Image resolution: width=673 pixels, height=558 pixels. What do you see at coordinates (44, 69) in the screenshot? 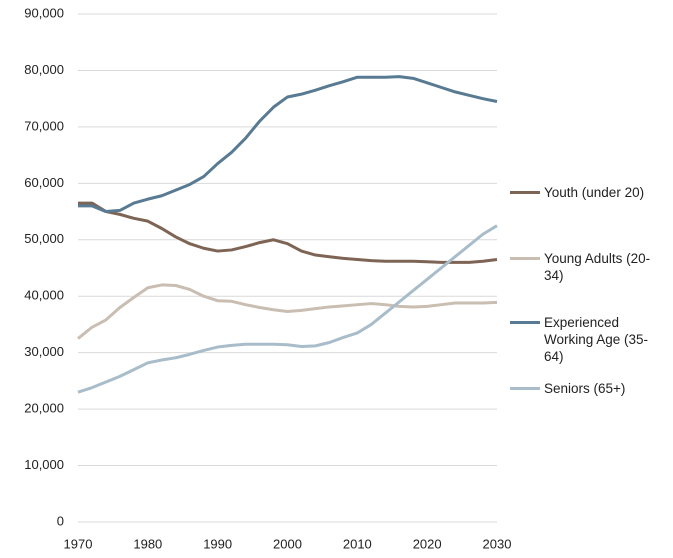
I see `y-tick-label: 80,000` at bounding box center [44, 69].